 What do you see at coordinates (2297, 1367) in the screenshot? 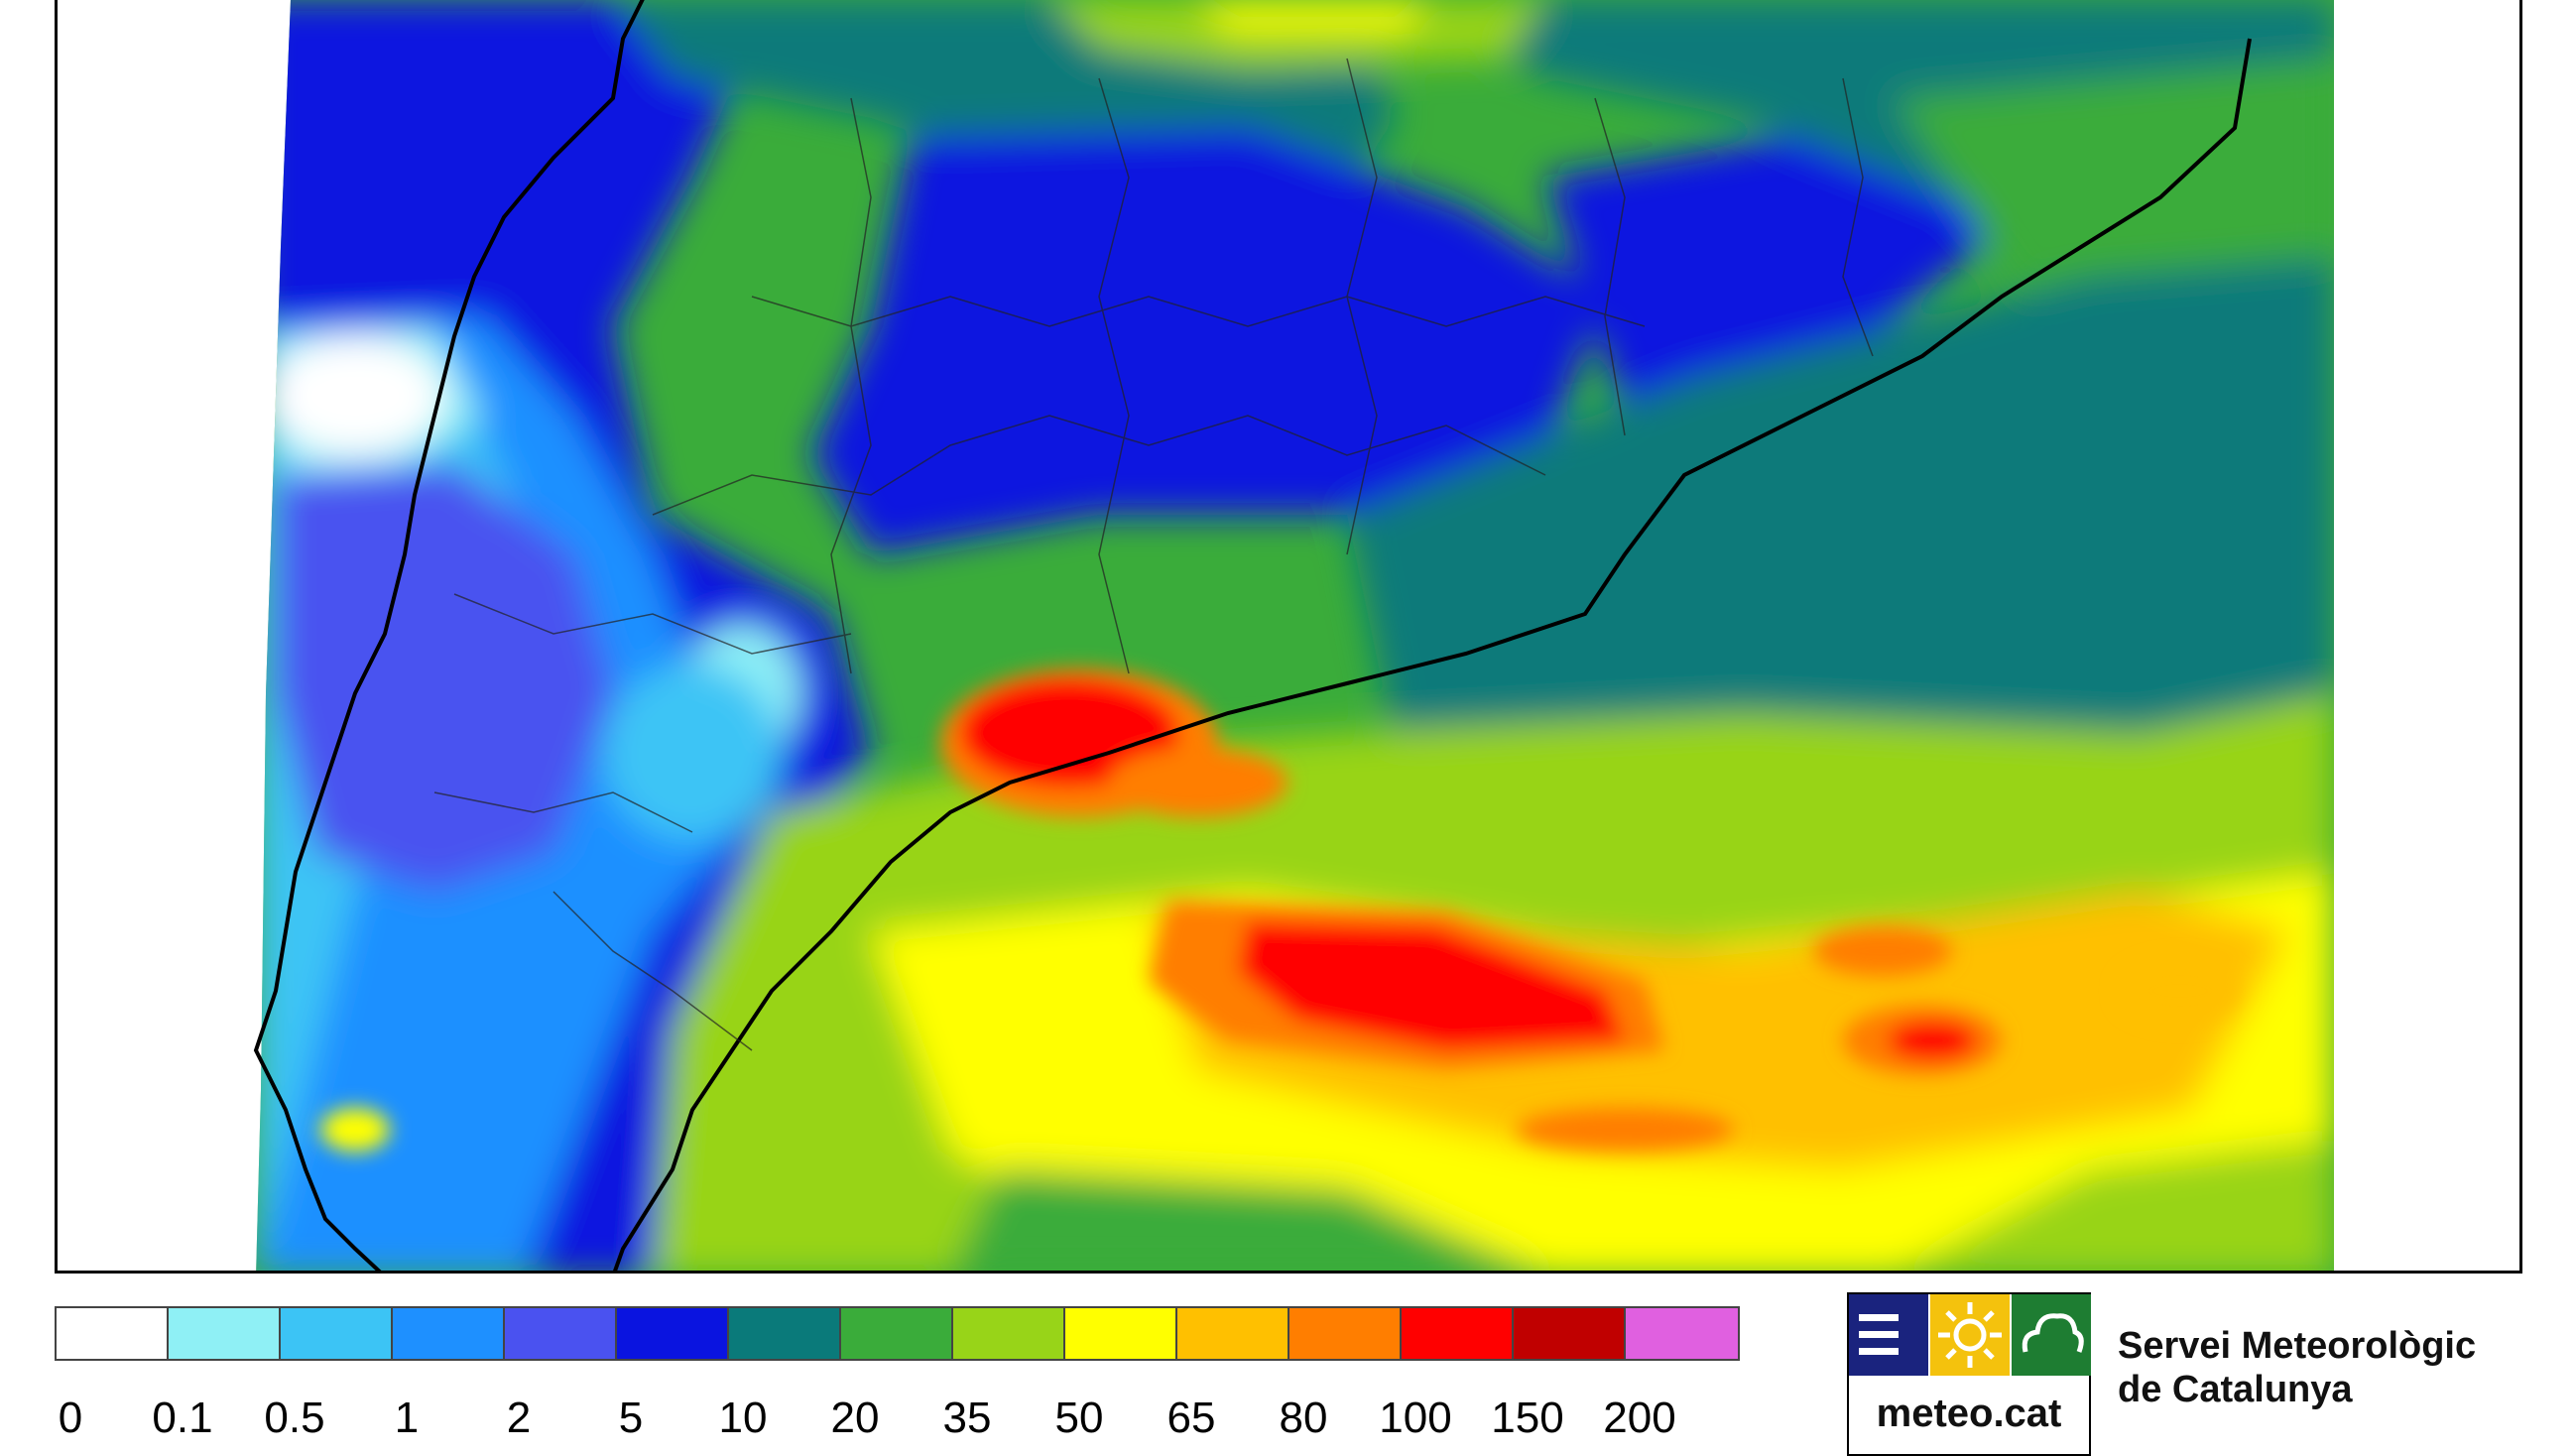
I see `organization-name: Servei Meteorològic de Catalunya` at bounding box center [2297, 1367].